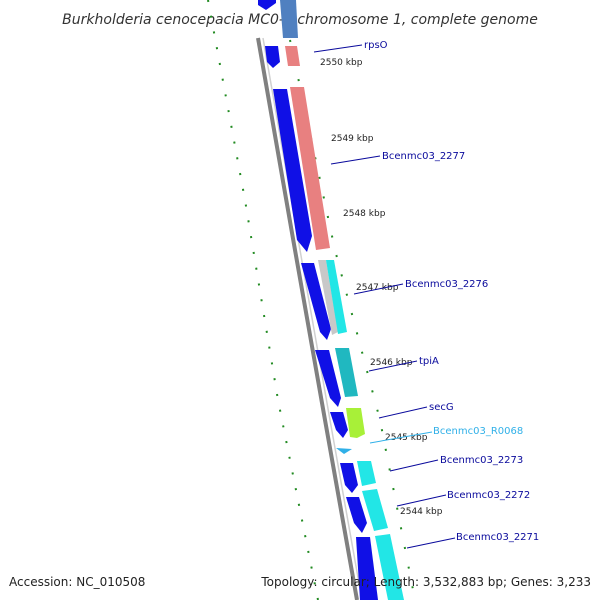 This screenshot has height=600, width=600. Describe the element at coordinates (391, 363) in the screenshot. I see `kbp-tick-2546: 2546 kbp` at that location.